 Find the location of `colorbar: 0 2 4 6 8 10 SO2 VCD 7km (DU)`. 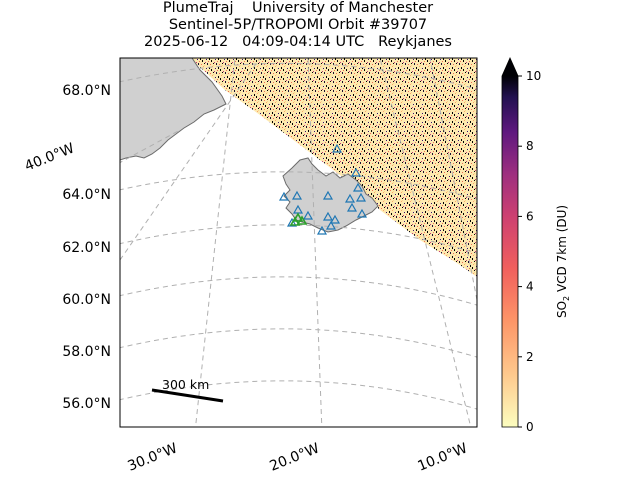

colorbar: 0 2 4 6 8 10 SO2 VCD 7km (DU) is located at coordinates (536, 245).